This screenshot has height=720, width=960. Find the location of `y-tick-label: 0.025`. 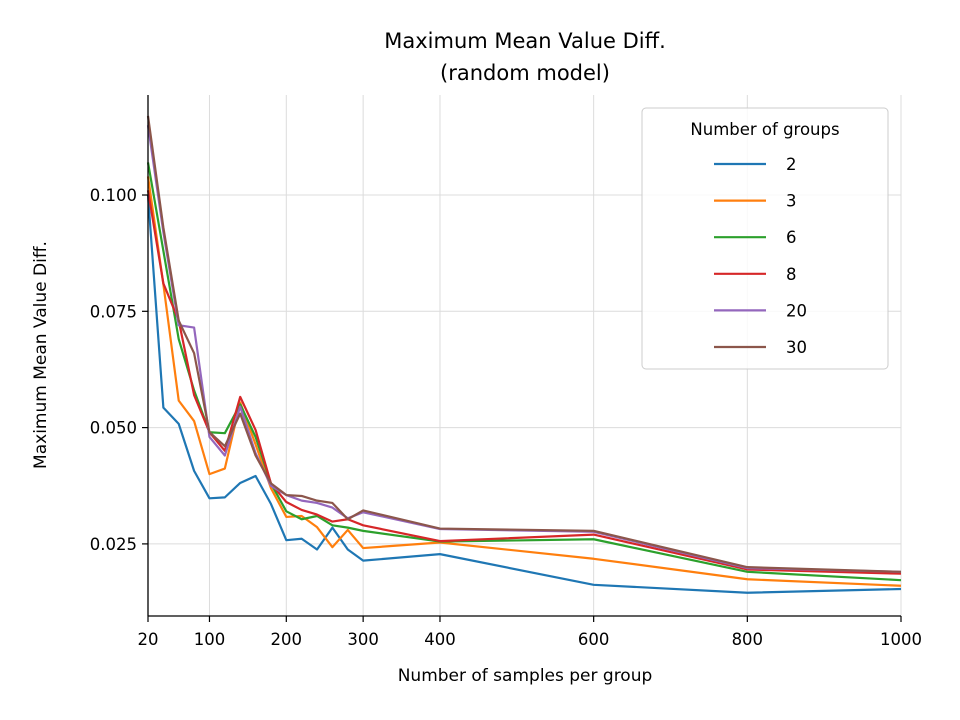

y-tick-label: 0.025 is located at coordinates (113, 544).